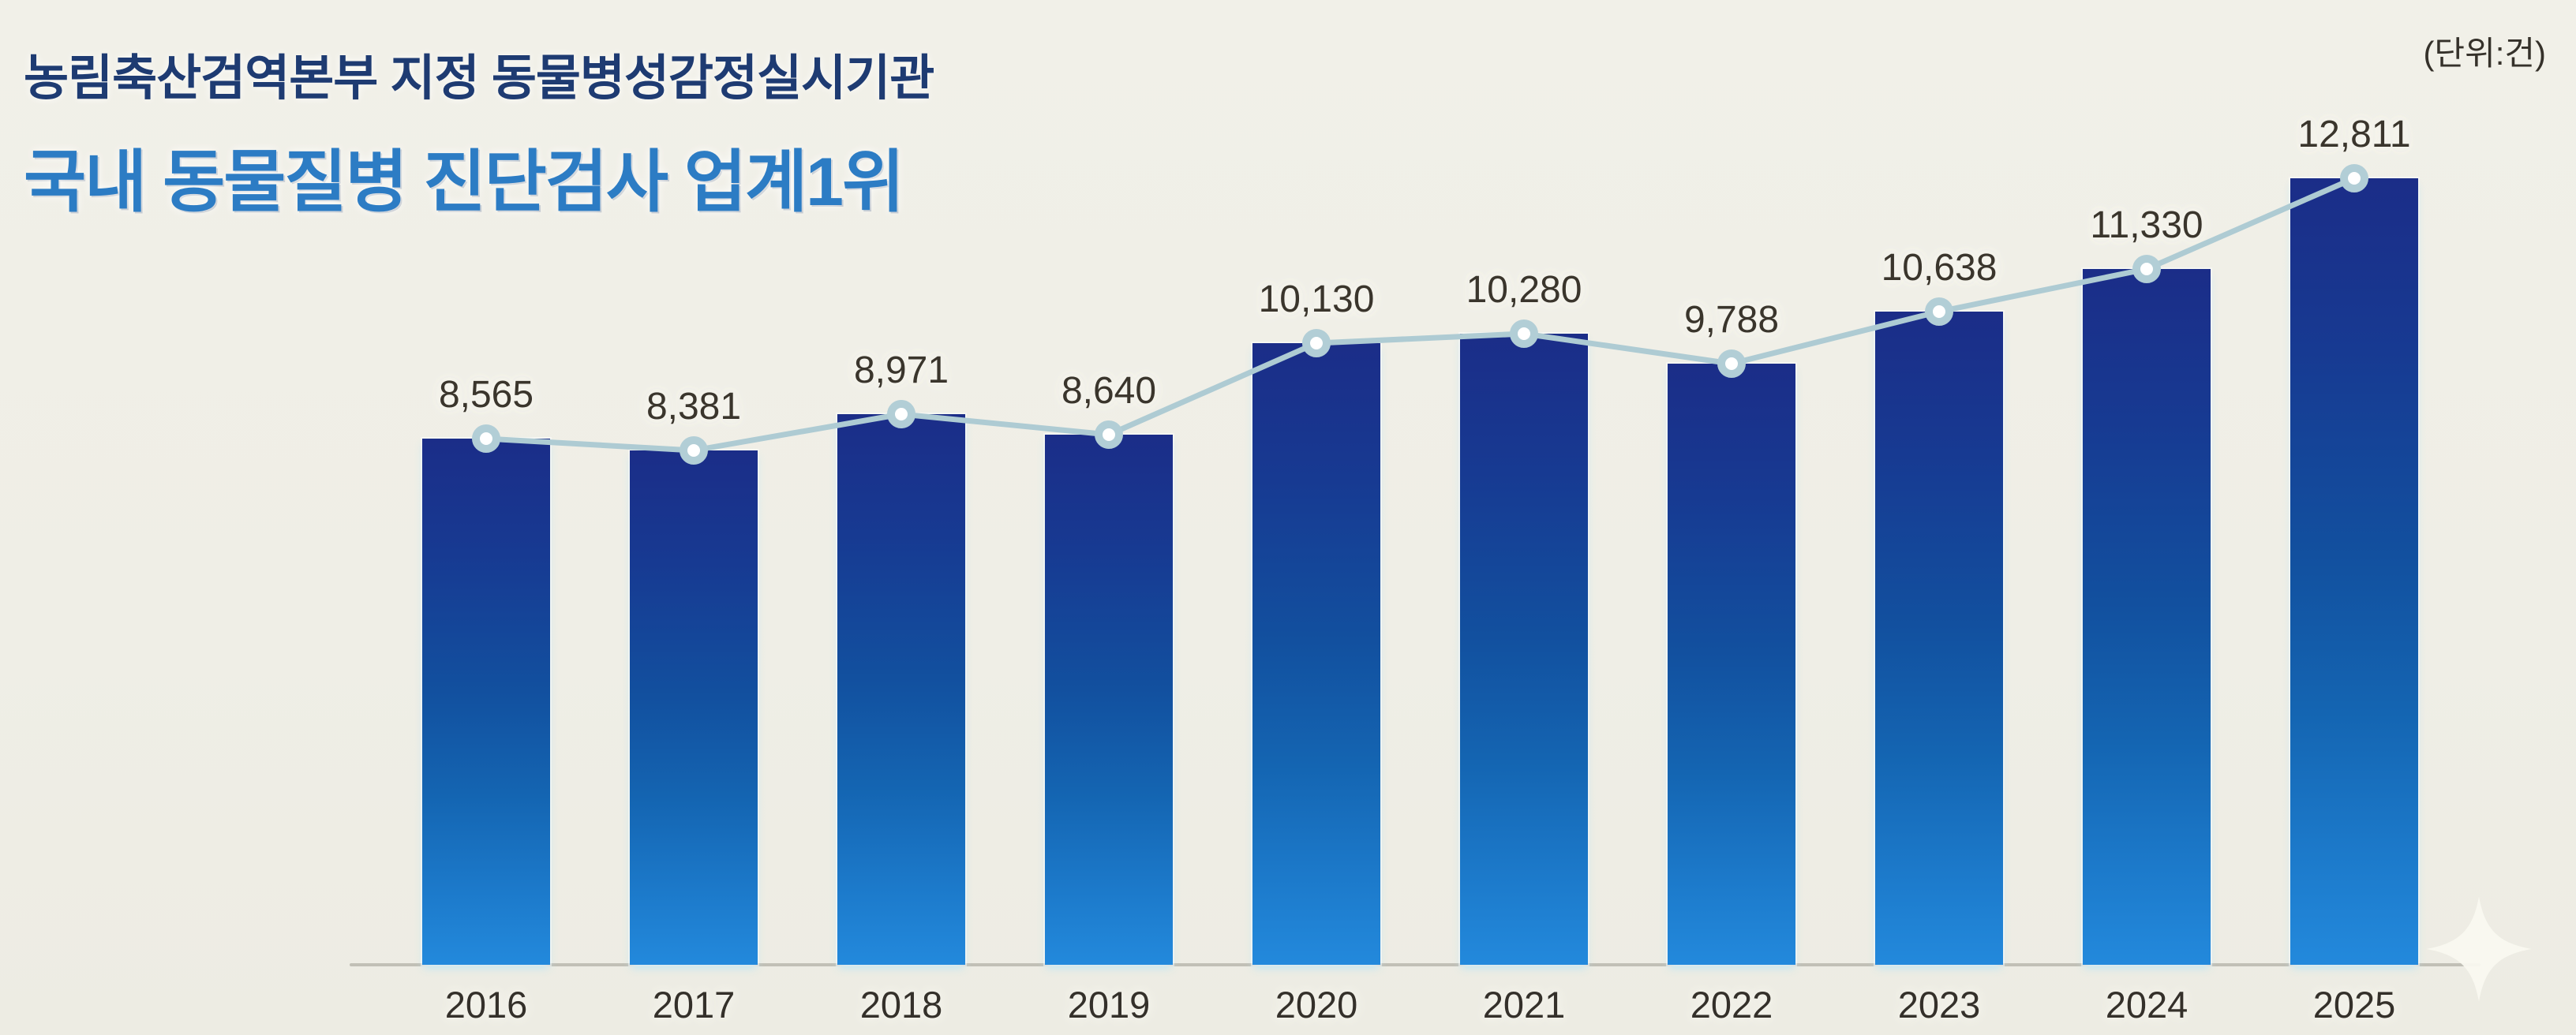  I want to click on bar-value-label: 8,565, so click(486, 395).